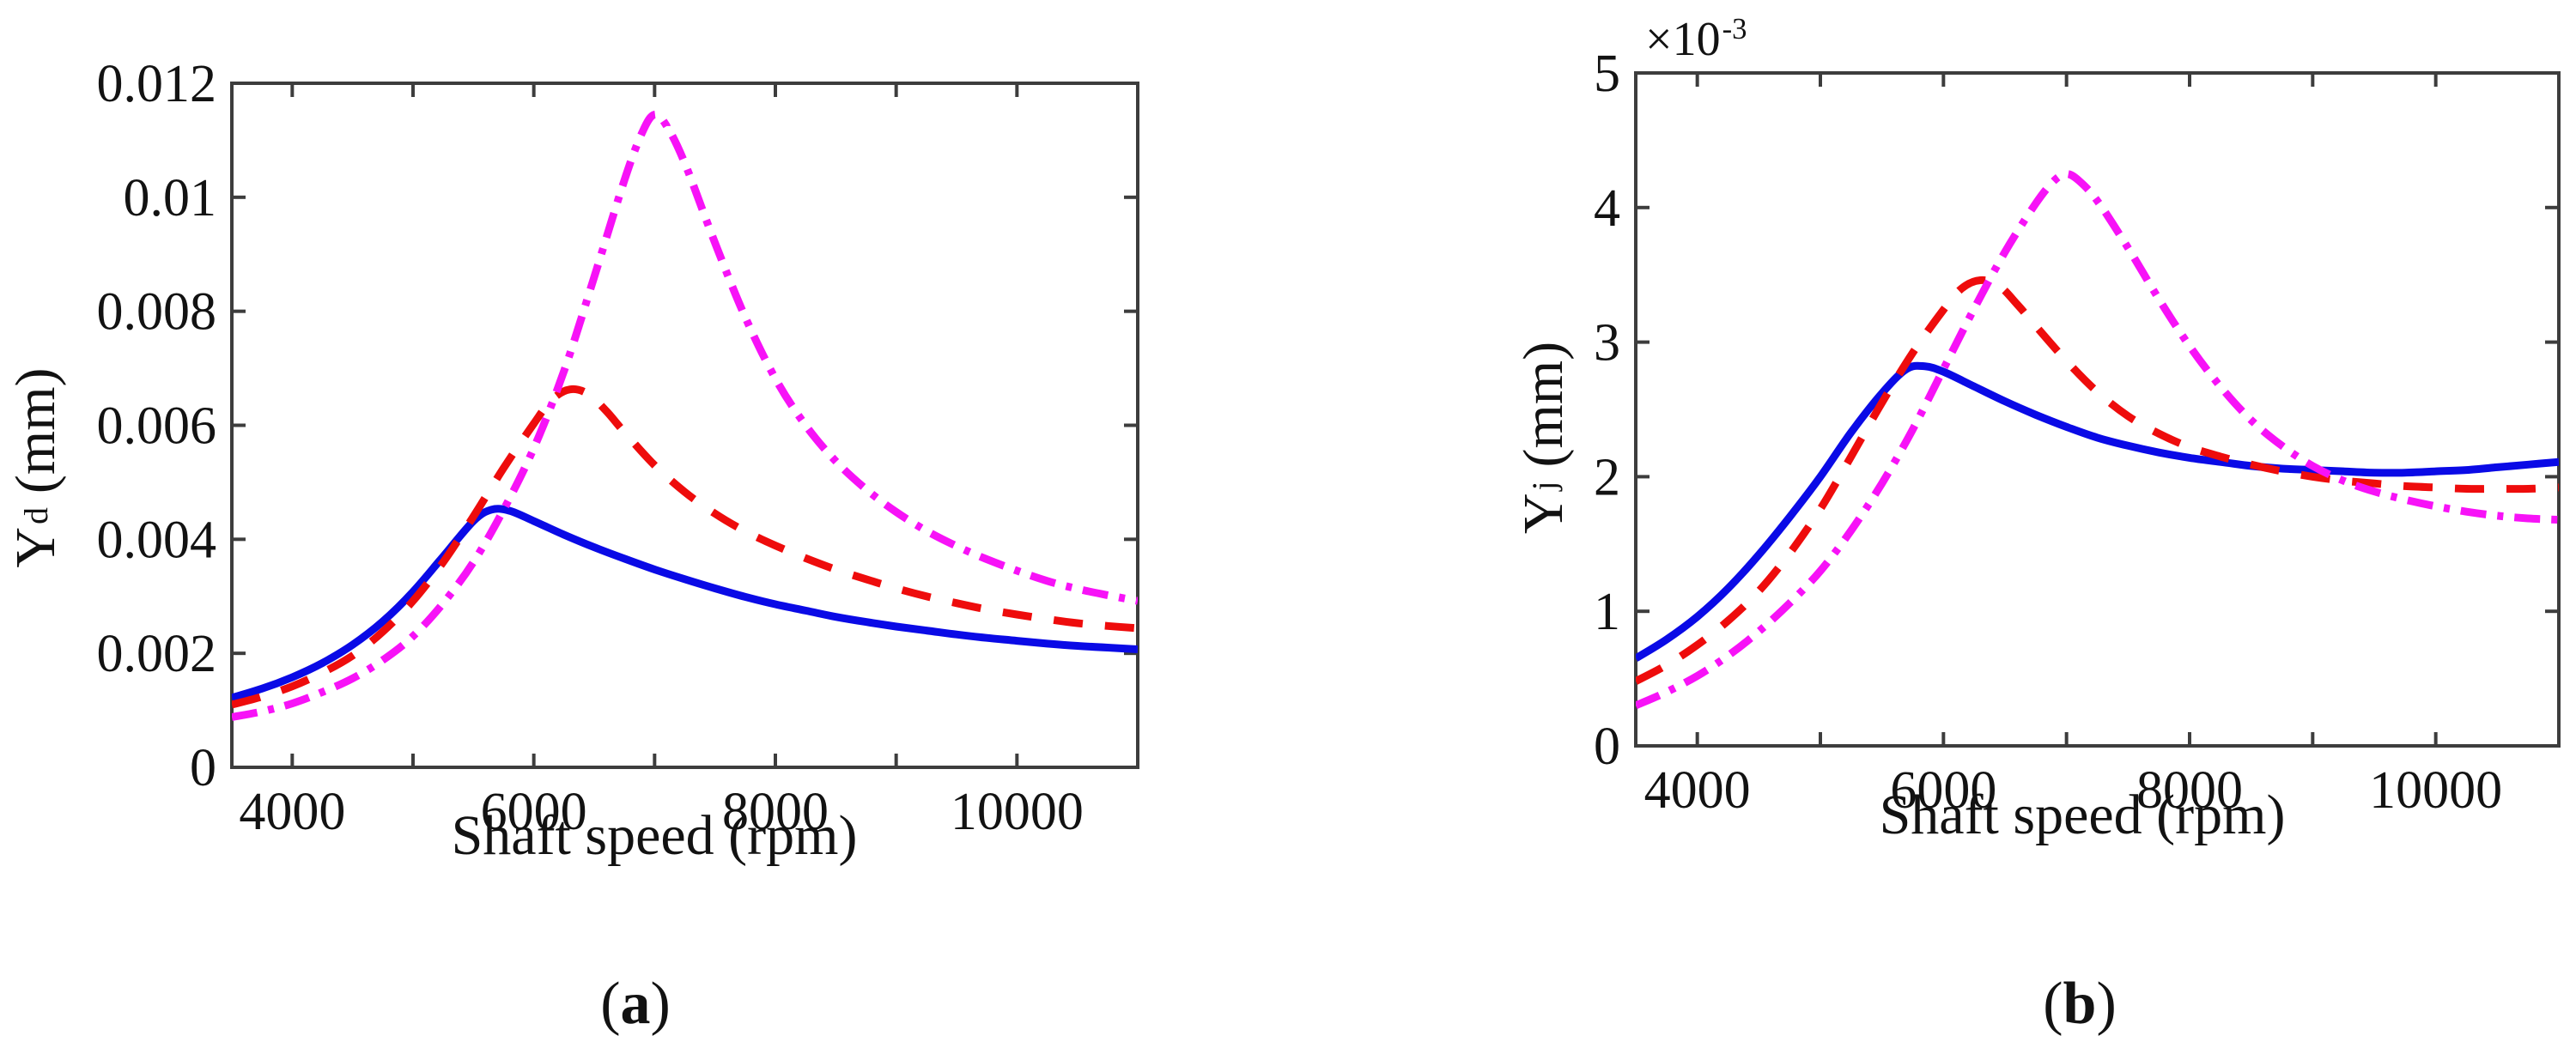  Describe the element at coordinates (1607, 477) in the screenshot. I see `chart-b-y-tick-label: 2` at that location.